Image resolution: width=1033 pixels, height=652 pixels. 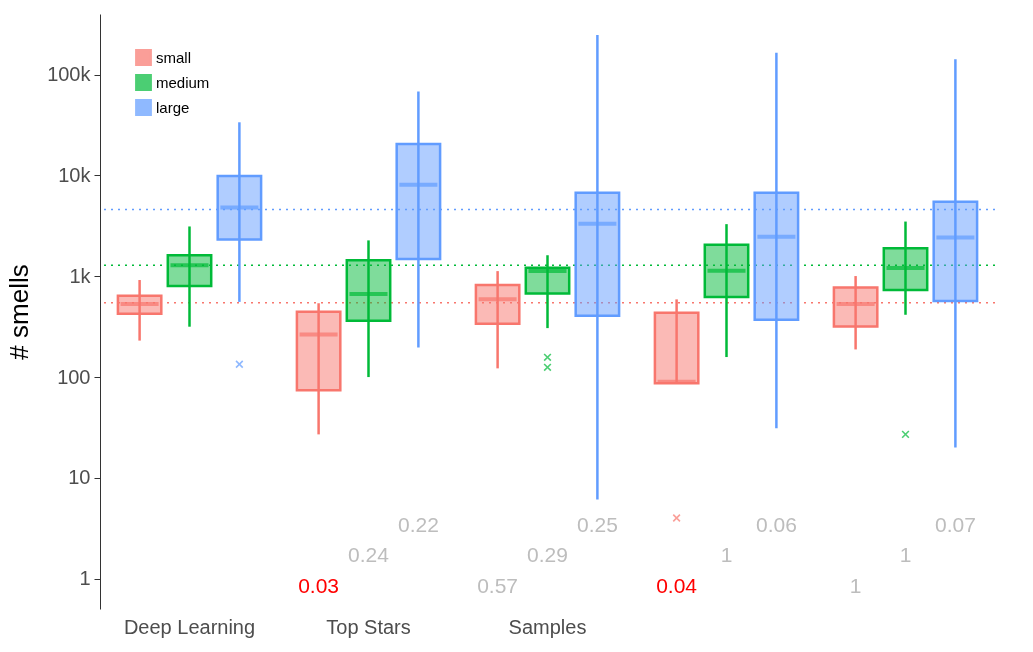 I want to click on y-tick-label: 10, so click(x=79, y=477).